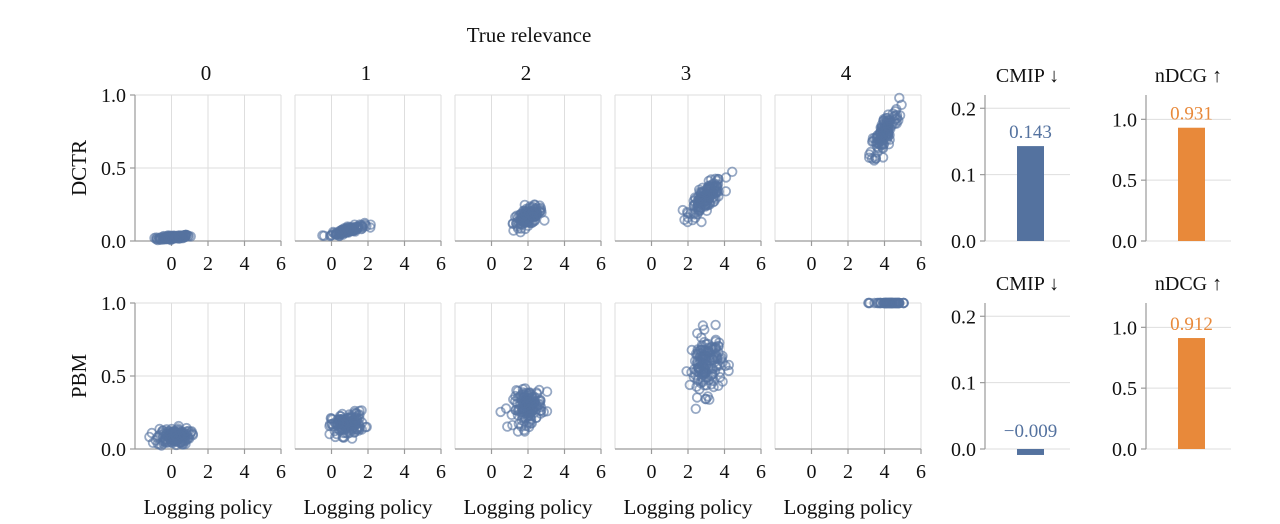 This screenshot has height=524, width=1280. I want to click on scatter-panel-pbm-3: 0 2 4 6, so click(690, 392).